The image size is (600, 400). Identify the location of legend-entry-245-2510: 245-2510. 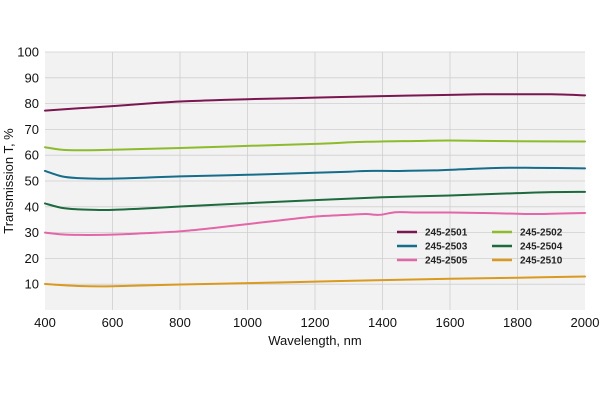
(541, 261).